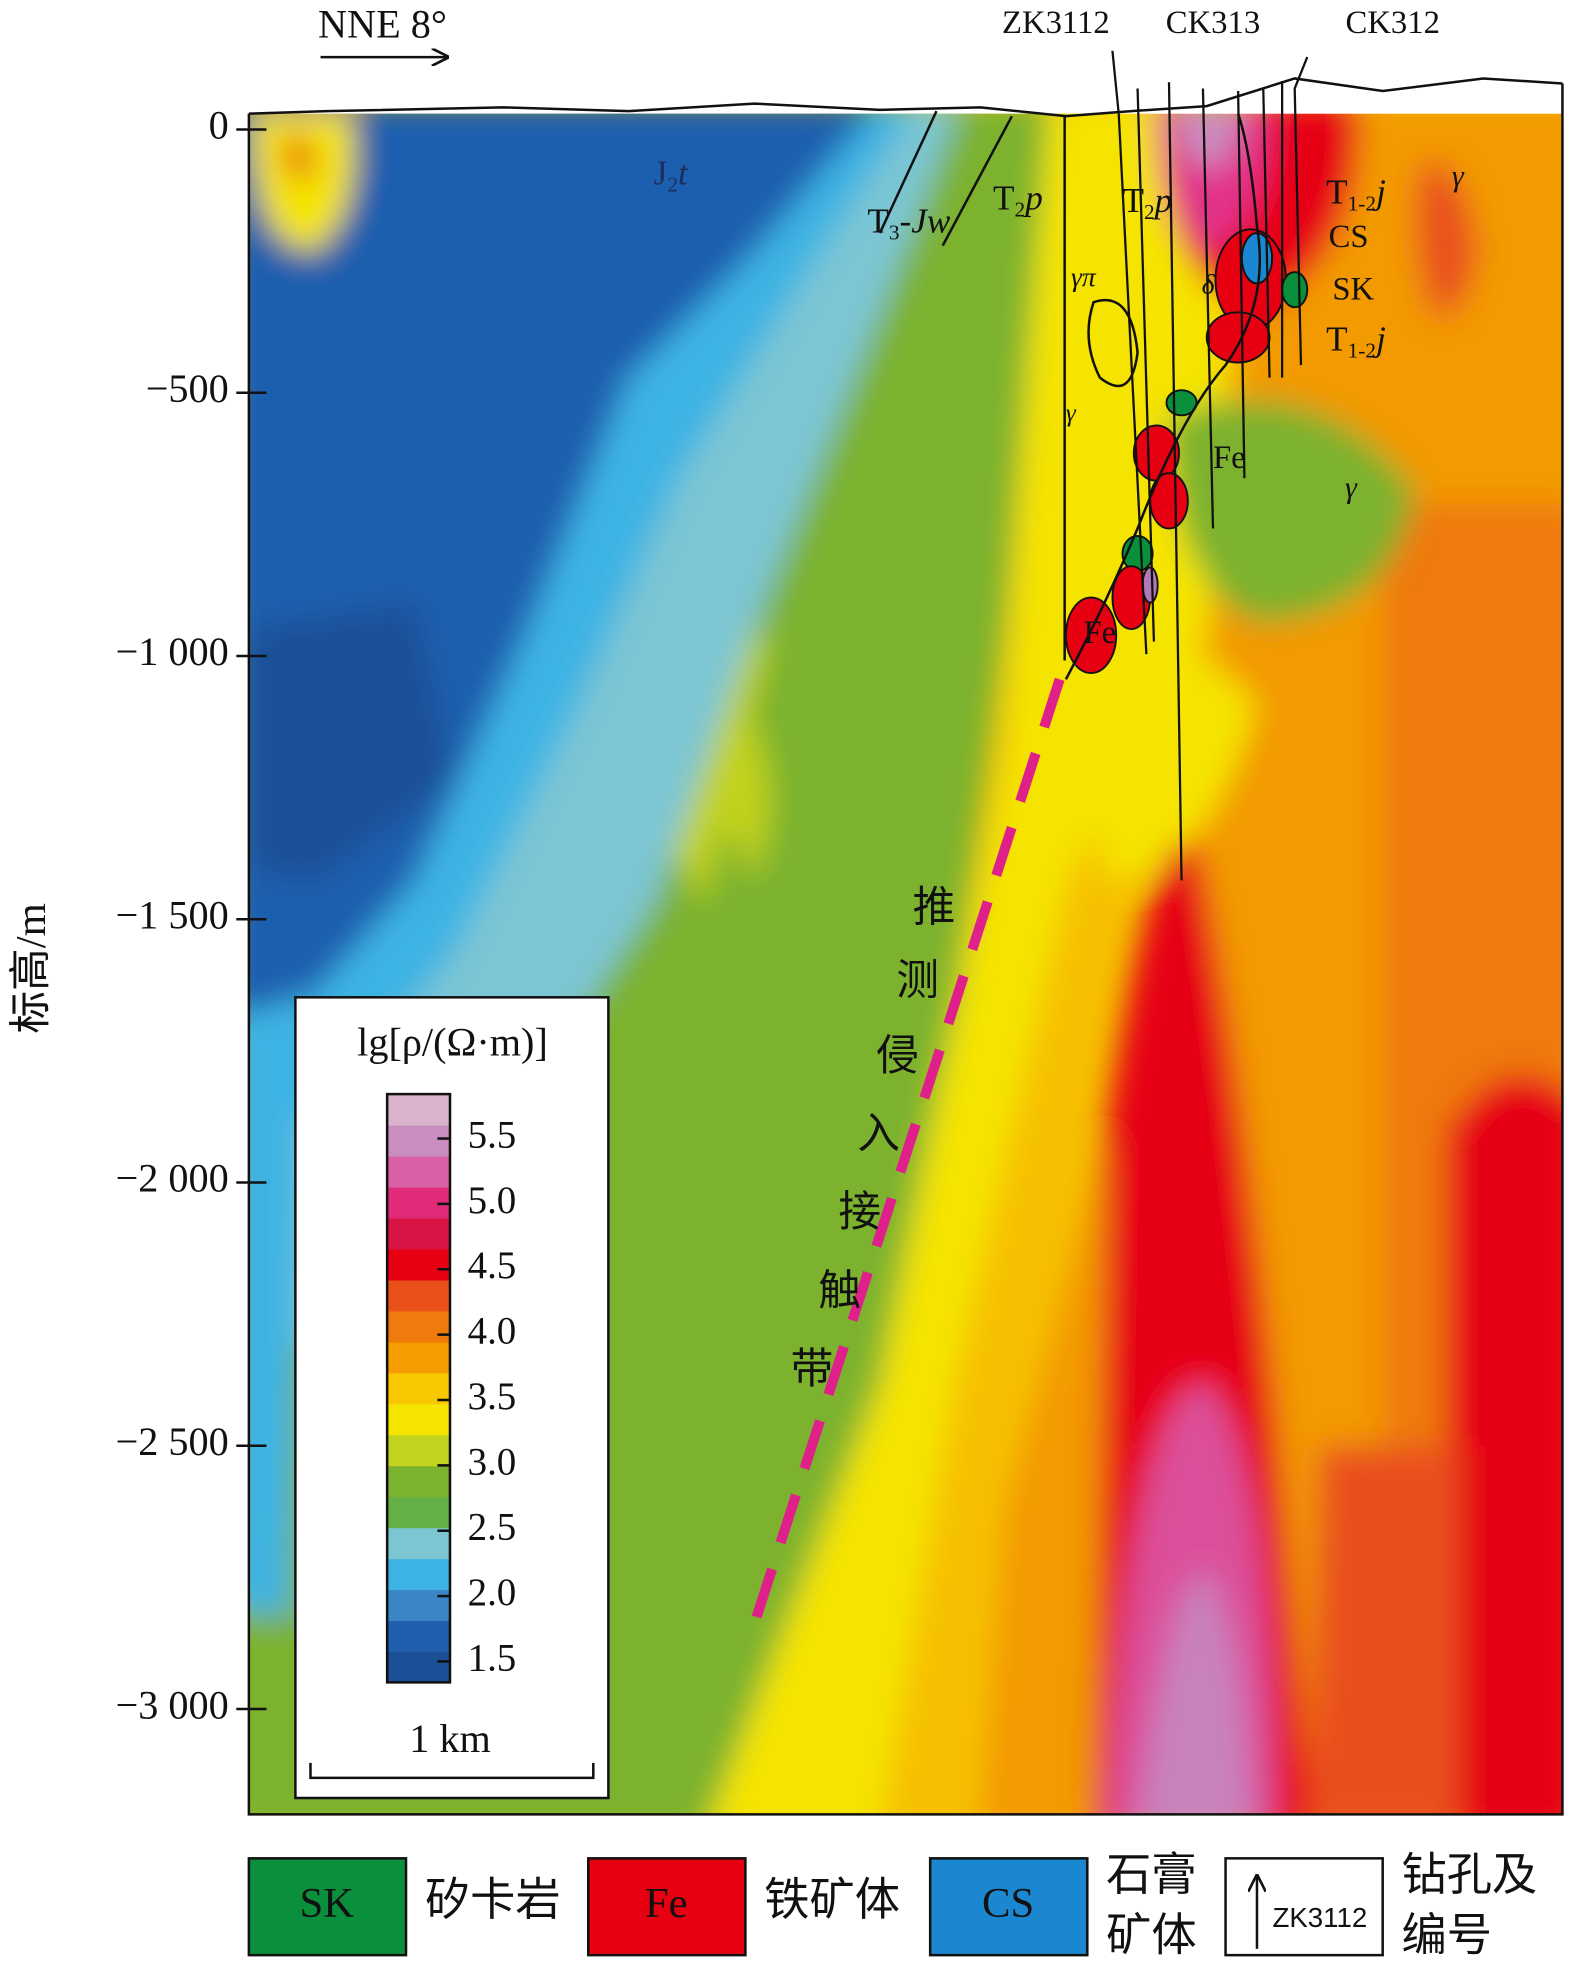 The image size is (1575, 1972). Describe the element at coordinates (1356, 341) in the screenshot. I see `formation-label: T1-2j` at that location.